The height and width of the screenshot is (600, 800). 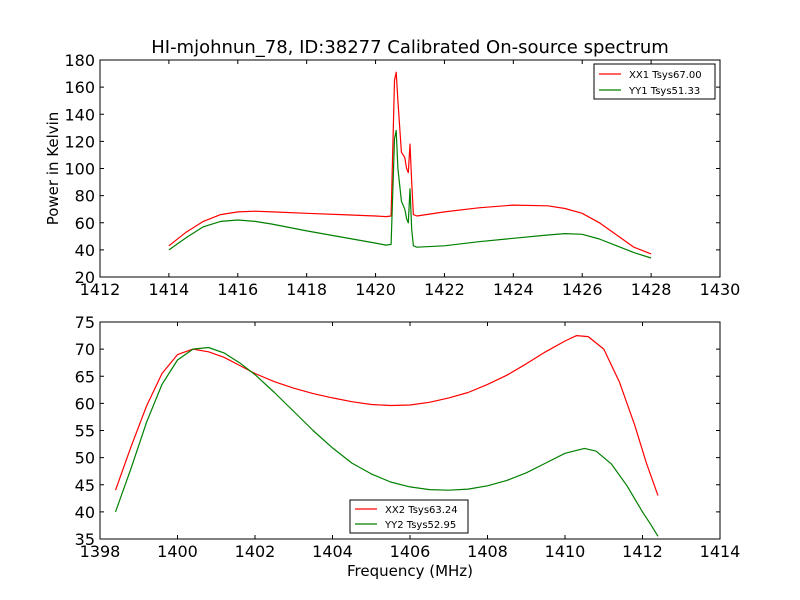 I want to click on top-y-tick-label: 60, so click(x=85, y=223).